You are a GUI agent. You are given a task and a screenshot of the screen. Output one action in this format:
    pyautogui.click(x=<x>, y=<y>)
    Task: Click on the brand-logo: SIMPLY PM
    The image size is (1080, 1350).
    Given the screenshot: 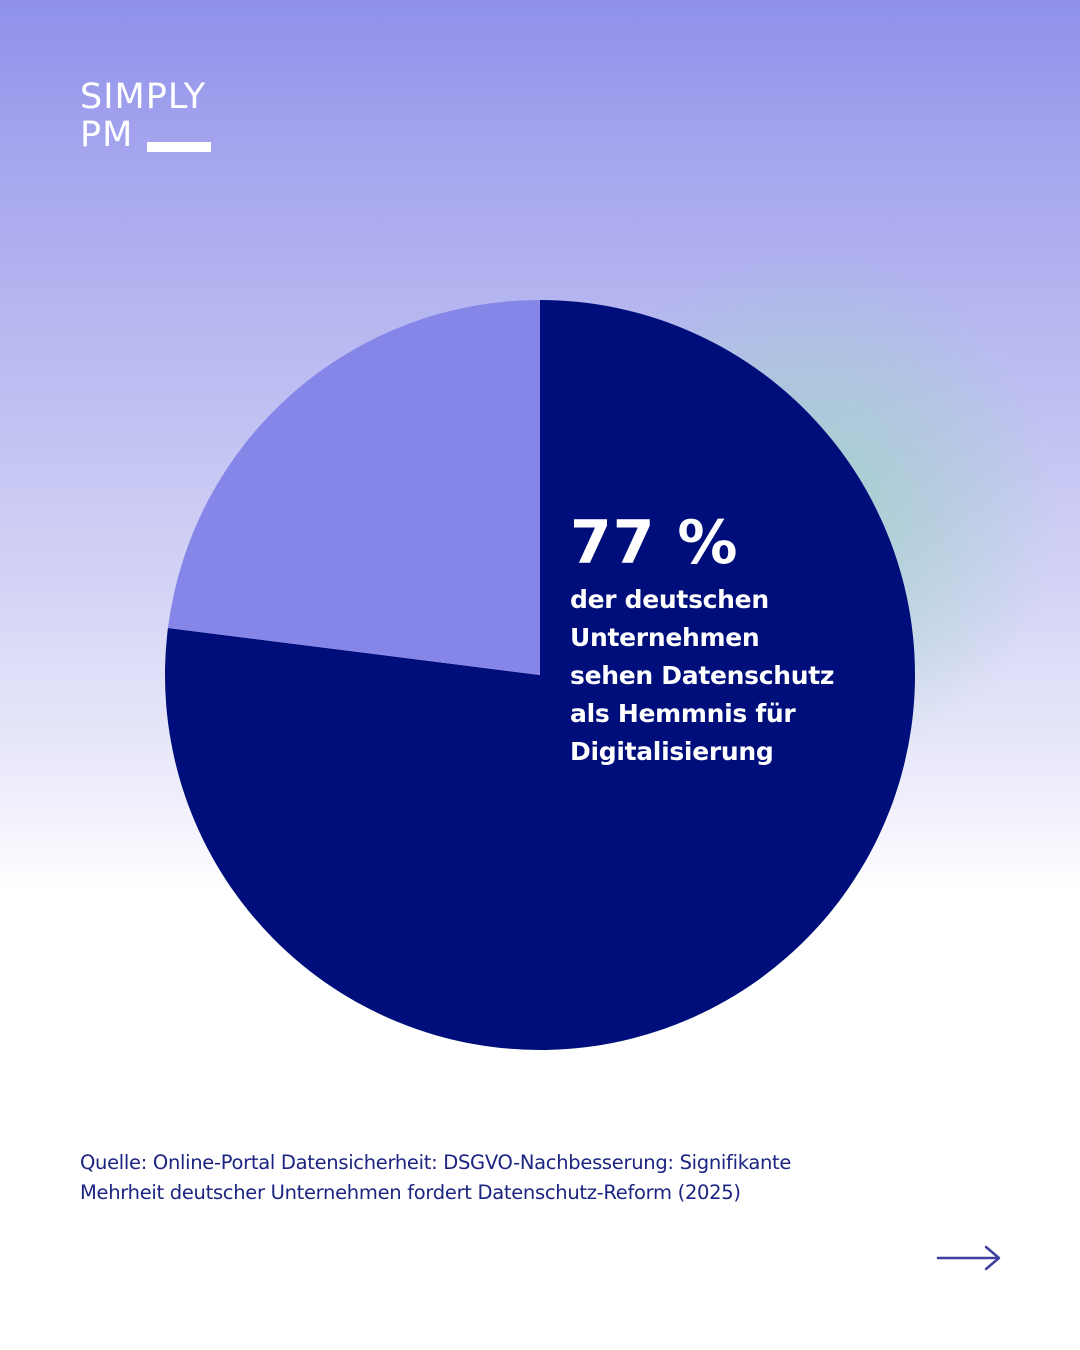 What is the action you would take?
    pyautogui.click(x=146, y=116)
    